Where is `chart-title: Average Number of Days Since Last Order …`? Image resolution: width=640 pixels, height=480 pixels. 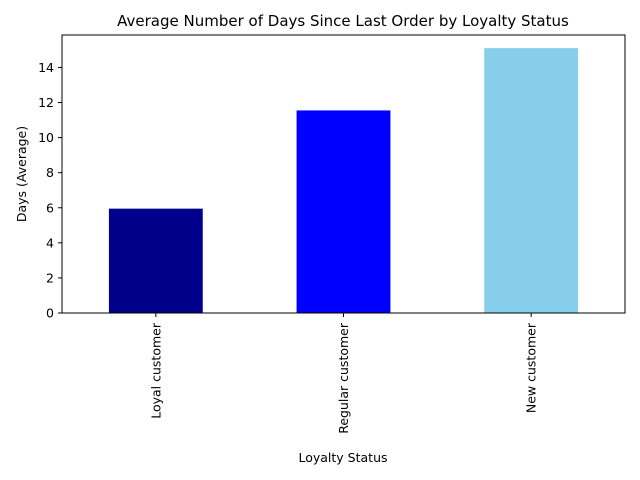 chart-title: Average Number of Days Since Last Order … is located at coordinates (343, 21).